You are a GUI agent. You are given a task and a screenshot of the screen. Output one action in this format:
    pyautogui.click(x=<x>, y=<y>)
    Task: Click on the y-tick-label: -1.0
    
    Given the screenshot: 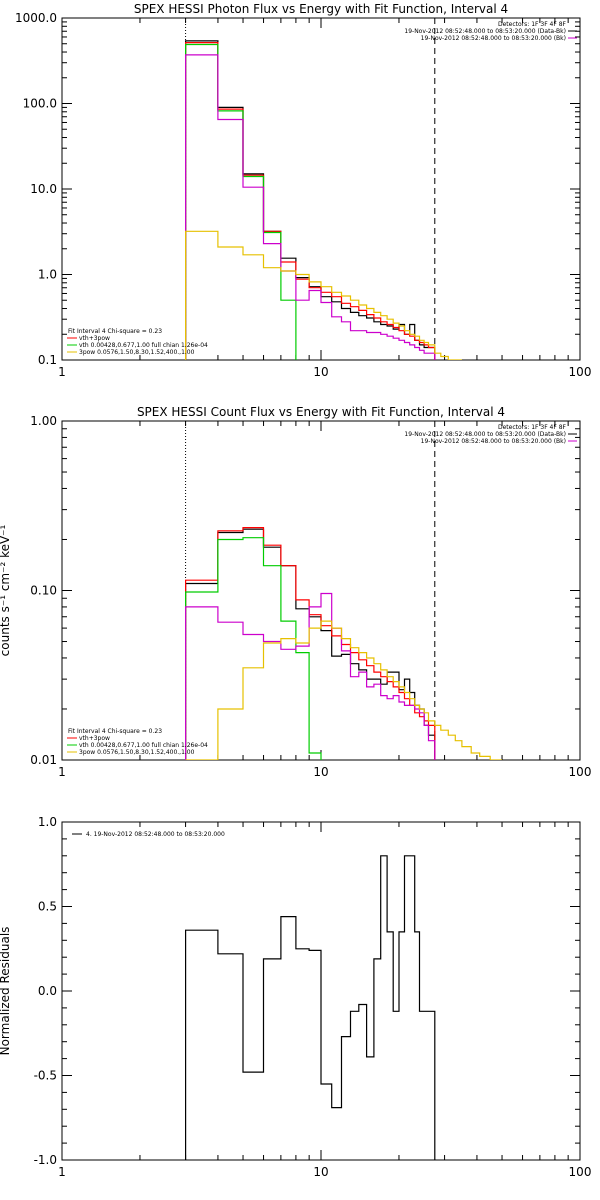 What is the action you would take?
    pyautogui.click(x=45, y=1160)
    